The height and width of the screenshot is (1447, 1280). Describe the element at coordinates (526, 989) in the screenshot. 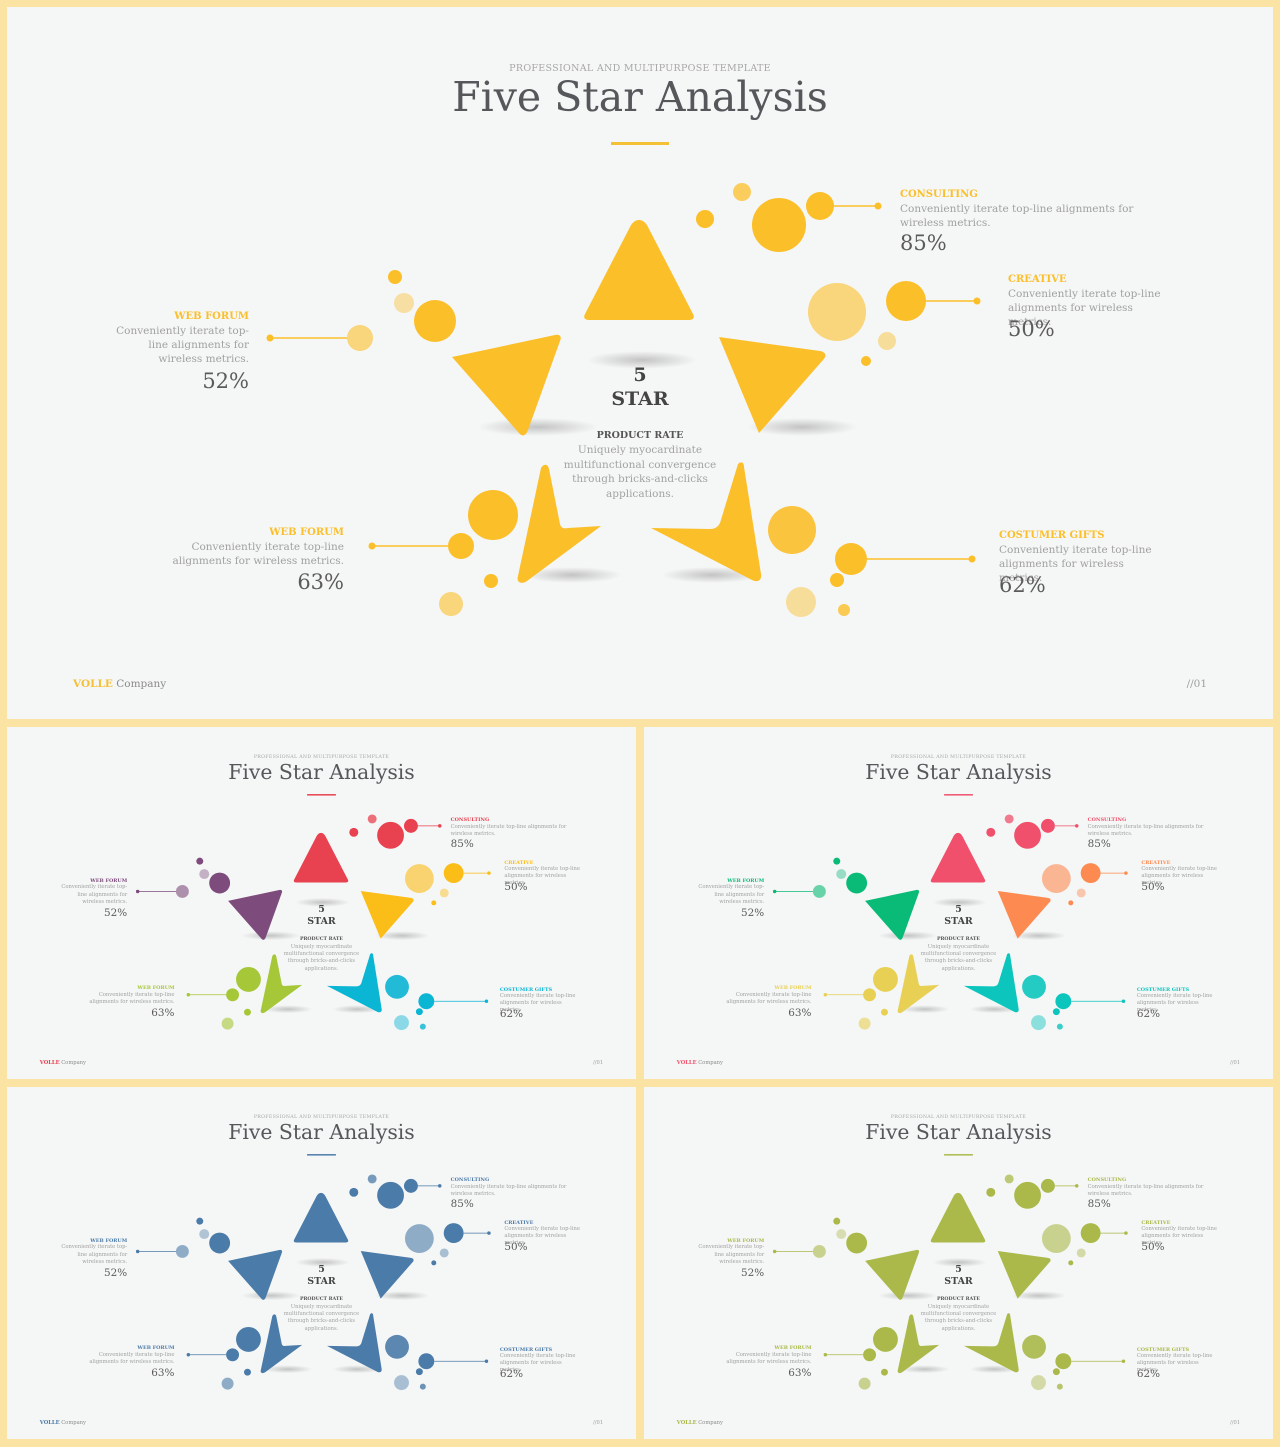

I see `item-label: COSTUMER GIFTS` at that location.